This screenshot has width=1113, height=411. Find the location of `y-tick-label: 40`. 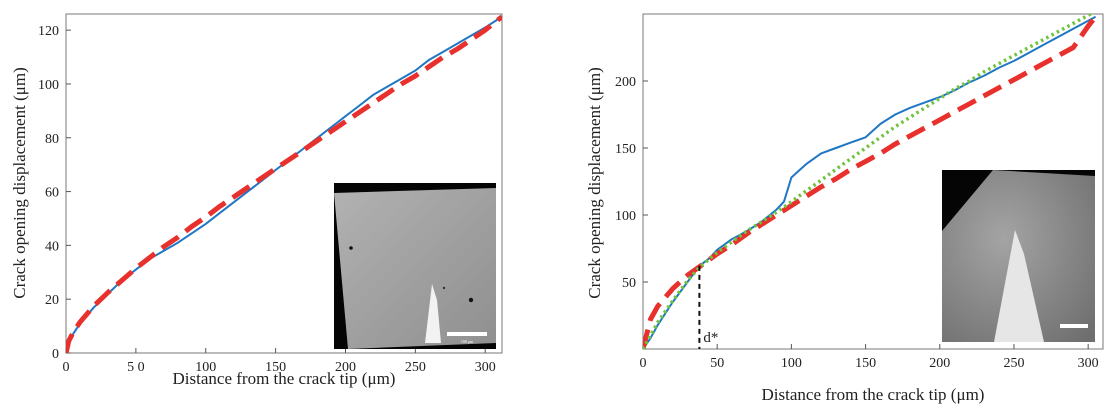

y-tick-label: 40 is located at coordinates (52, 246).